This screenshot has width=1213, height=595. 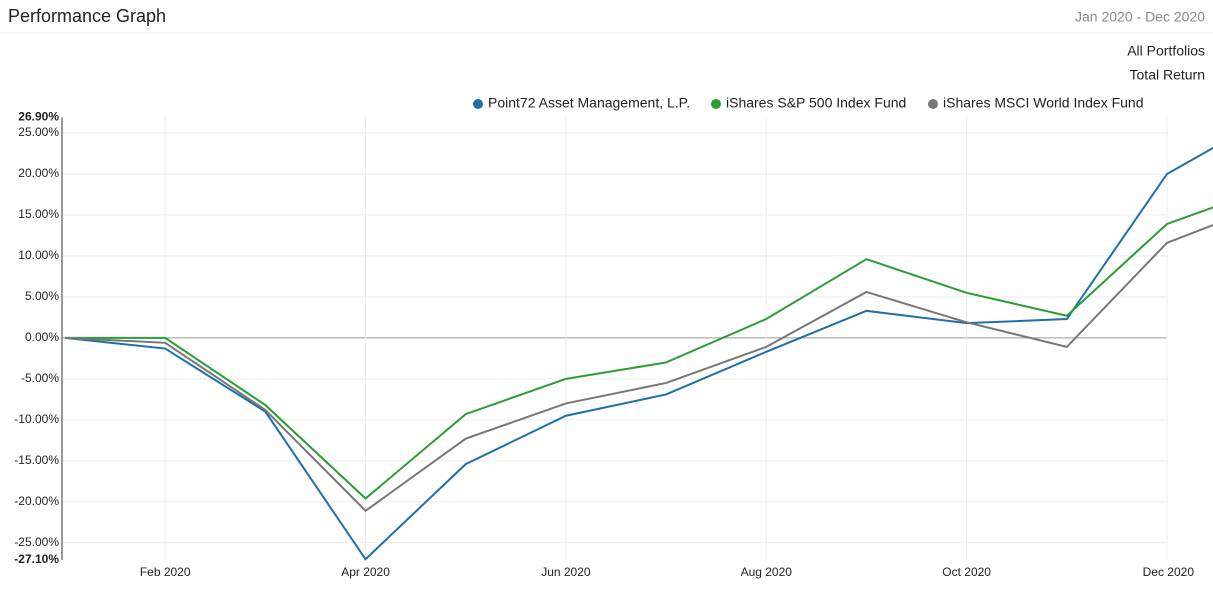 What do you see at coordinates (1043, 103) in the screenshot?
I see `legend-label: iShares MSCI World Index Fund` at bounding box center [1043, 103].